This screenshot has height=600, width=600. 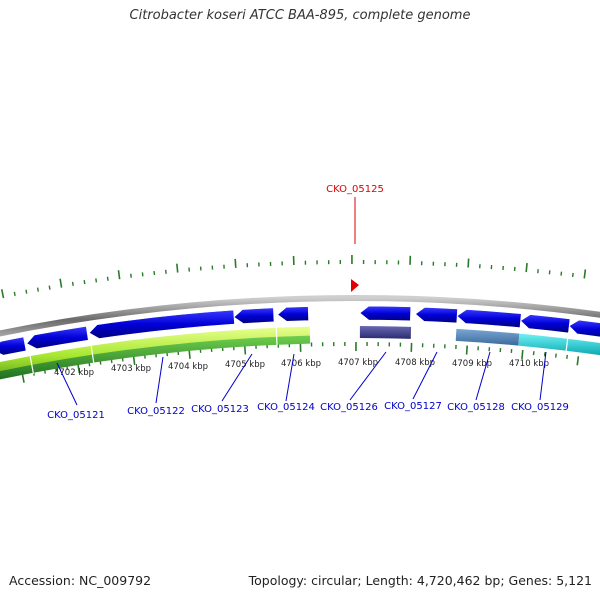 I want to click on gene-label: CKO_05123, so click(x=220, y=409).